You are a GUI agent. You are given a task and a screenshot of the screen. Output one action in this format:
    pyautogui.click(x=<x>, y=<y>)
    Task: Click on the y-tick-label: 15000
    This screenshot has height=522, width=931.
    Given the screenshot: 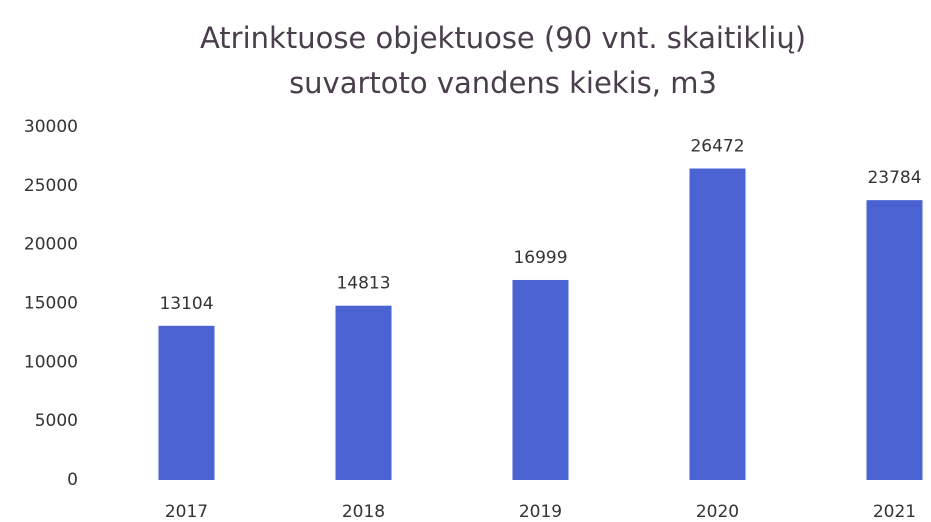 What is the action you would take?
    pyautogui.click(x=51, y=304)
    